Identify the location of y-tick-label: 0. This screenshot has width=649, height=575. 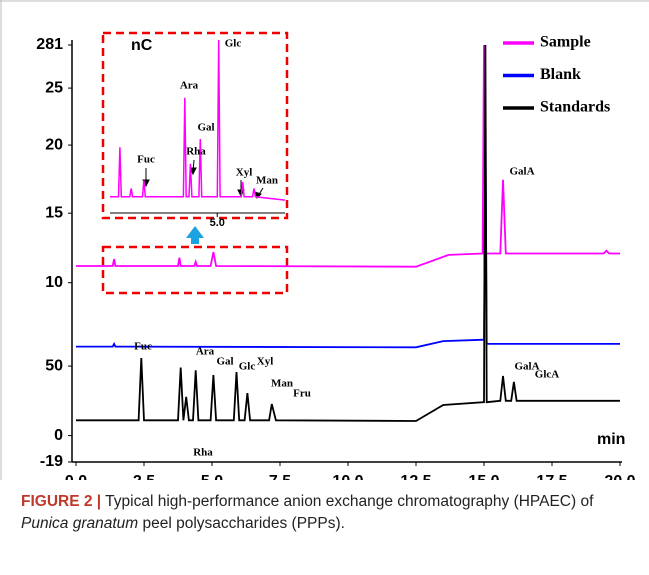
(58, 435).